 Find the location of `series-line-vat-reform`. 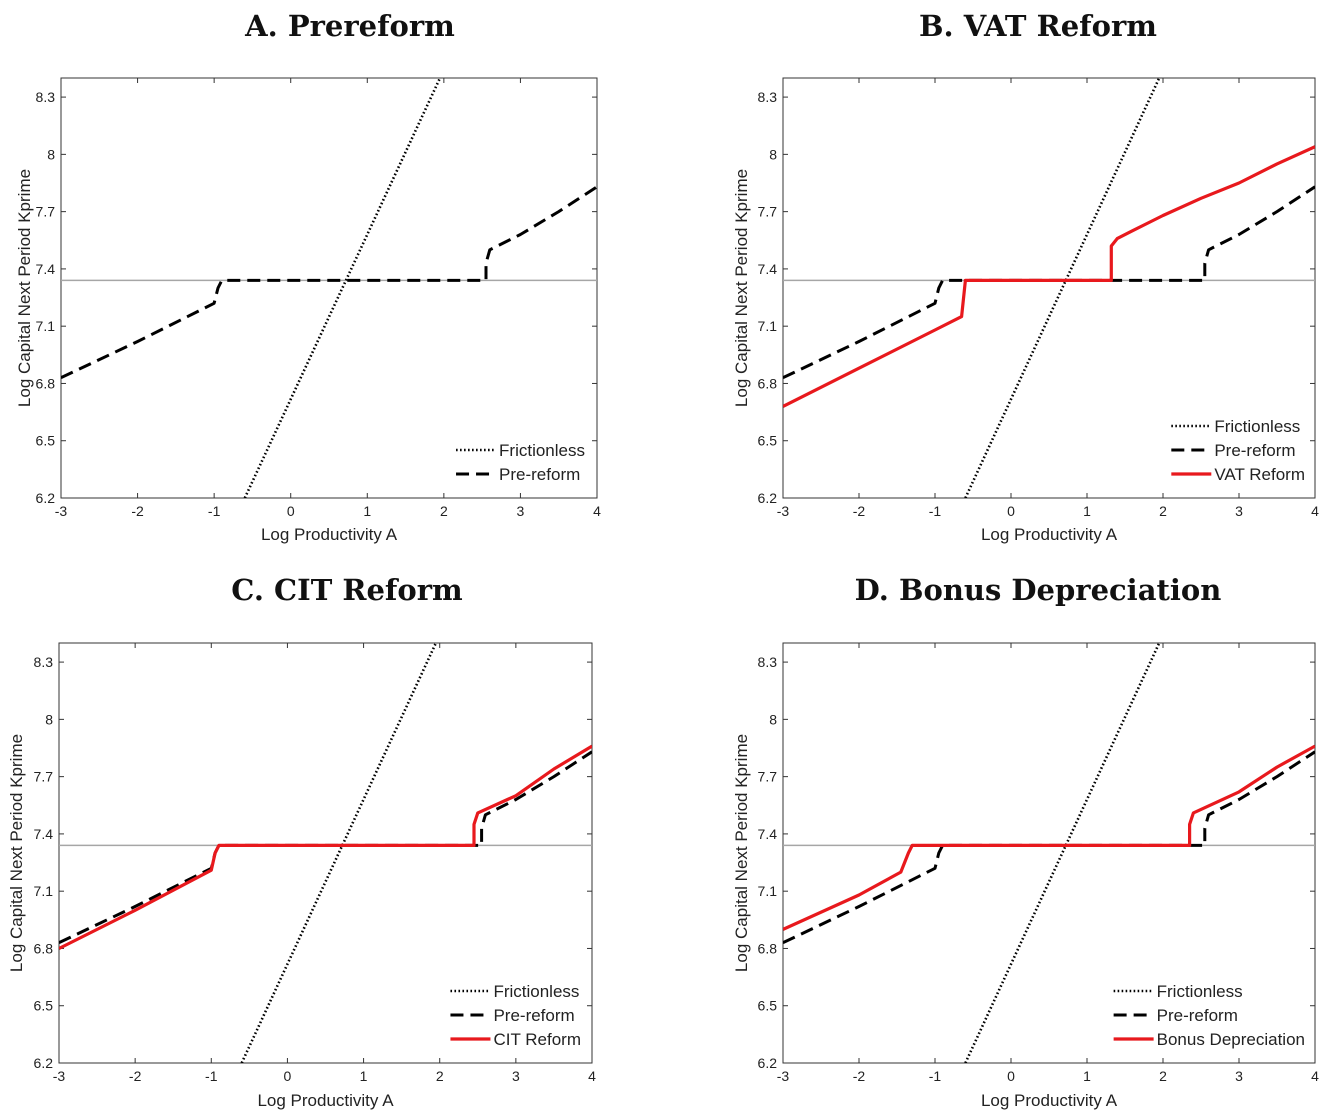

series-line-vat-reform is located at coordinates (1049, 276).